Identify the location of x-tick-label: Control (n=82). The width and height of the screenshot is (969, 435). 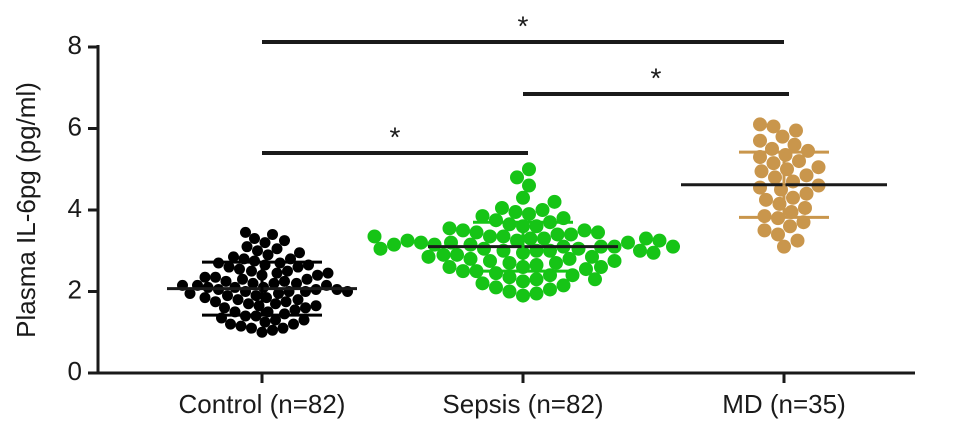
(262, 404).